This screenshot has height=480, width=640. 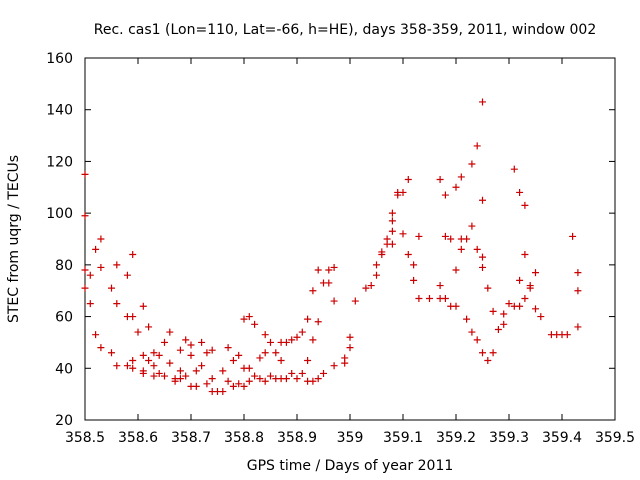 What do you see at coordinates (350, 438) in the screenshot?
I see `x-tick-label: 359` at bounding box center [350, 438].